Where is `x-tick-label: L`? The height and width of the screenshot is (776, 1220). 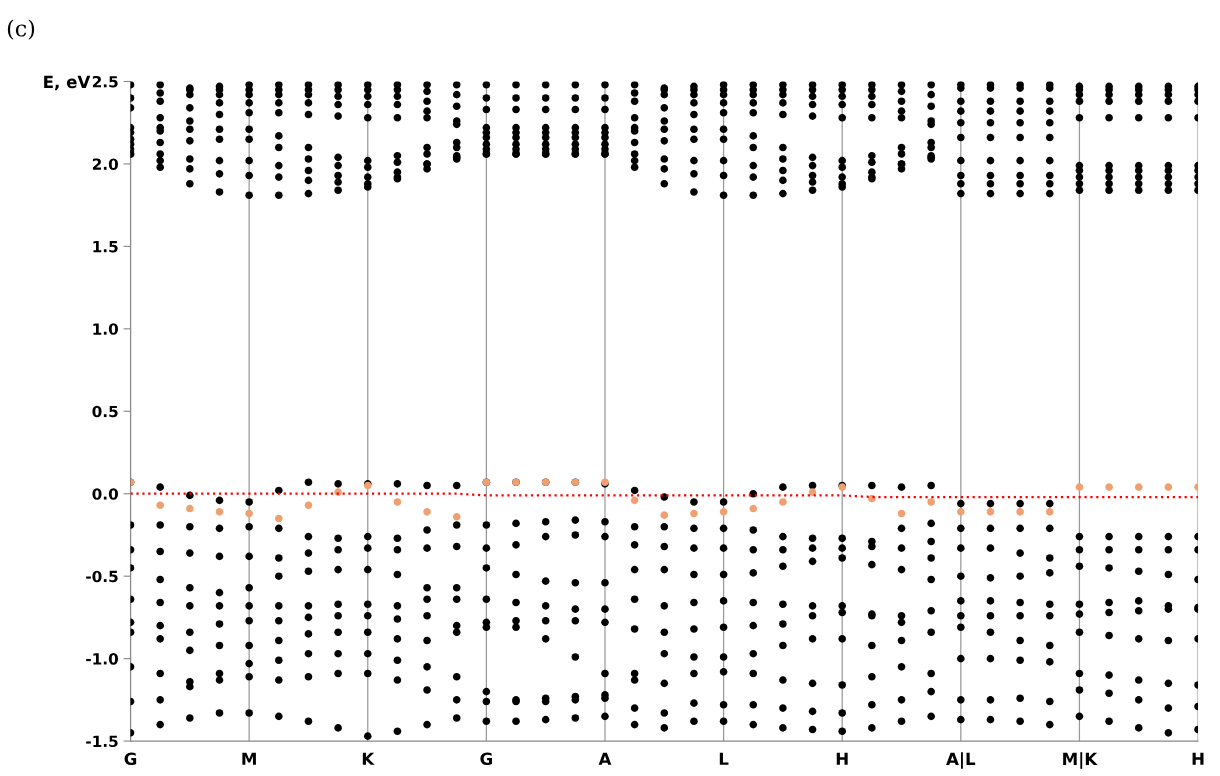
x-tick-label: L is located at coordinates (724, 758).